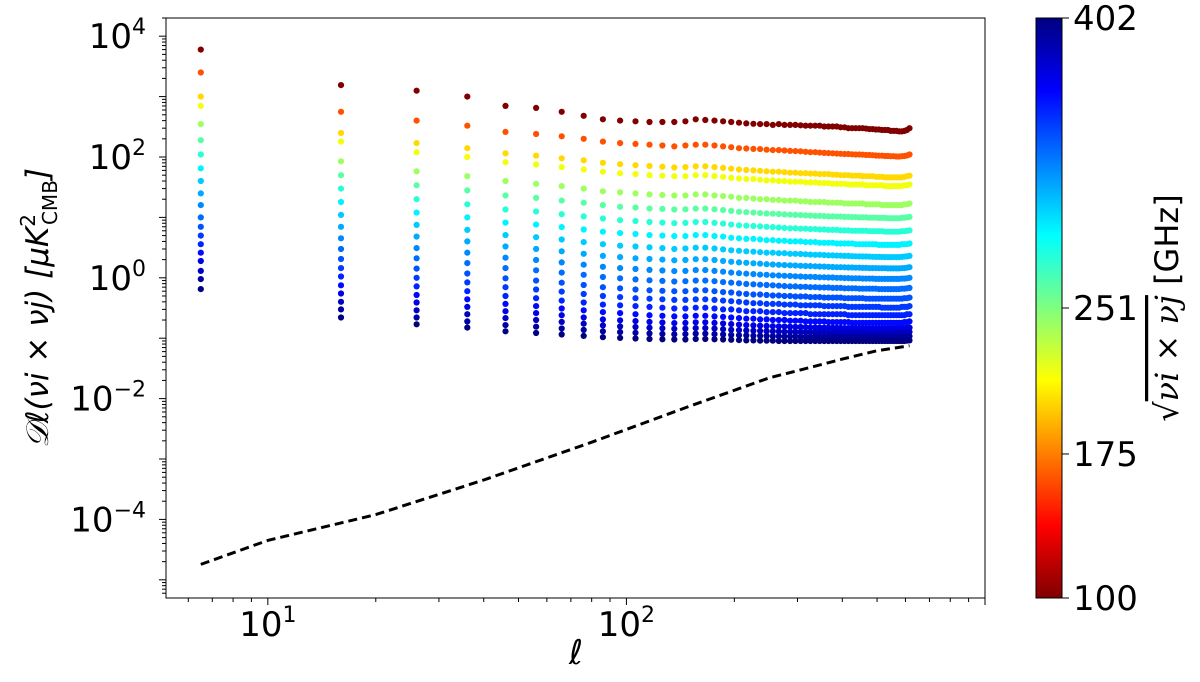 This screenshot has height=682, width=1200. I want to click on svg-text: 𝒟ℓ(νi × νj) [μK2CMB], so click(39, 308).